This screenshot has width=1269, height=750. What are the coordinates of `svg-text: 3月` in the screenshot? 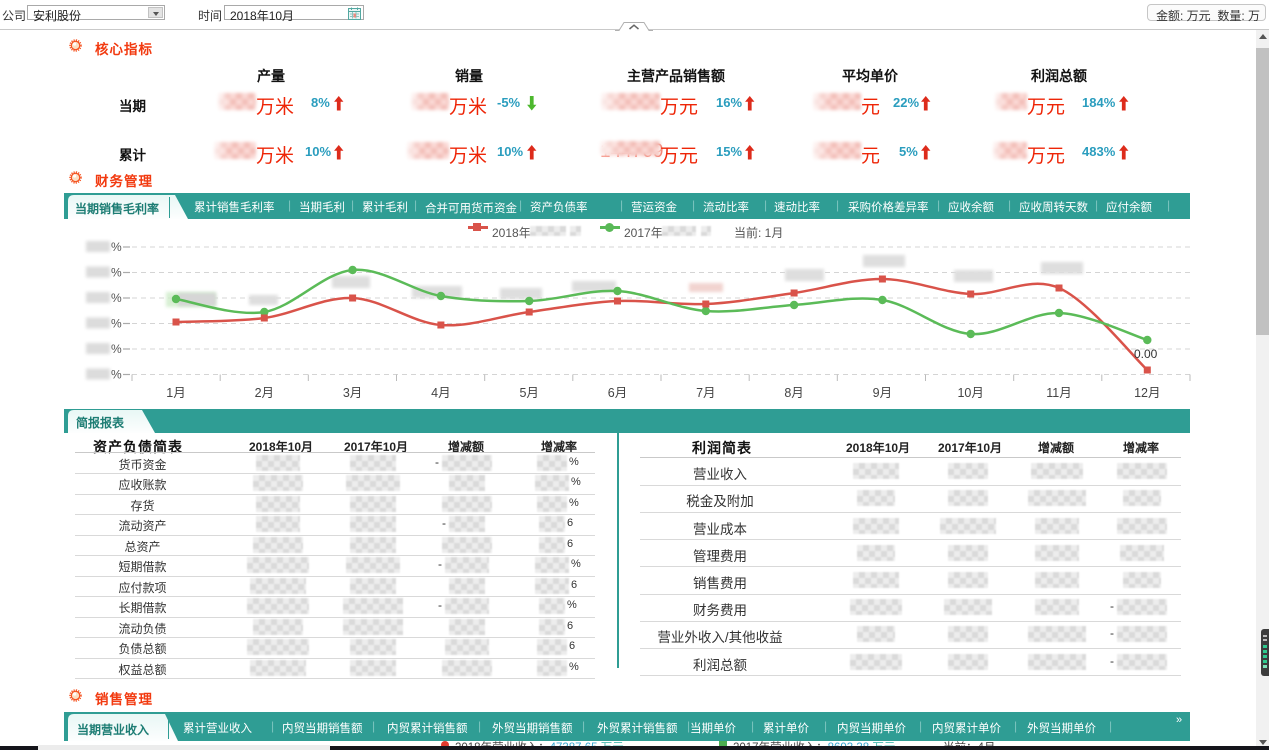 It's located at (352, 393).